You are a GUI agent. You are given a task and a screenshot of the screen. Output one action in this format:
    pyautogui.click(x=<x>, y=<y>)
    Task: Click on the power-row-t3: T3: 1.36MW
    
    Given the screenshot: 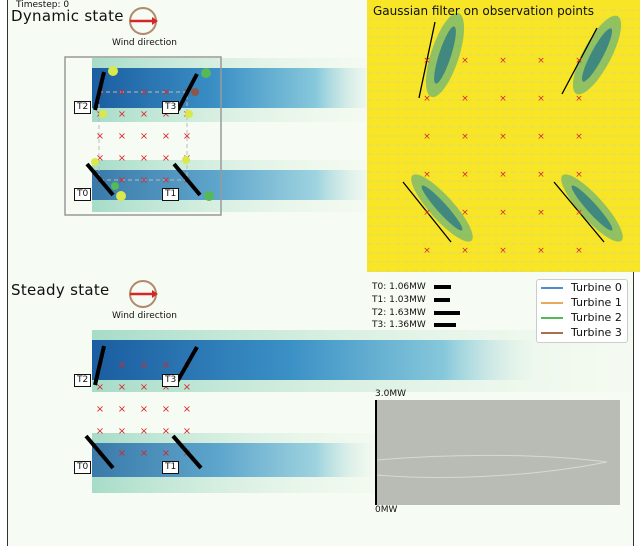 What is the action you would take?
    pyautogui.click(x=414, y=325)
    